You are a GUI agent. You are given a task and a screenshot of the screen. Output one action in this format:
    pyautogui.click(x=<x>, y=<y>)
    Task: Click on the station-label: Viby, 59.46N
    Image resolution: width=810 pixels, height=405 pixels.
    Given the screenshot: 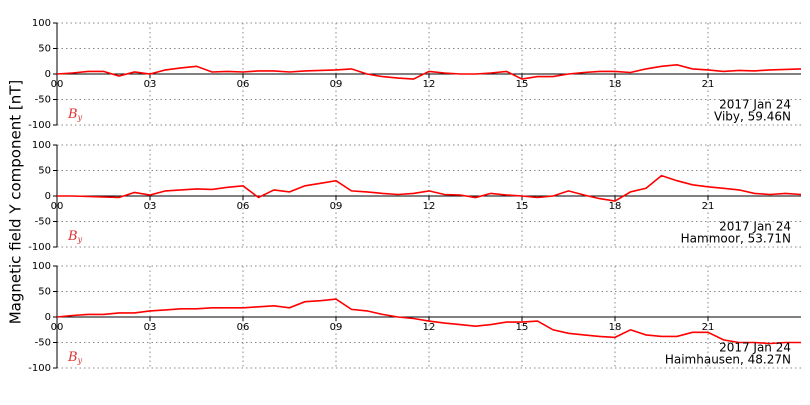 What is the action you would take?
    pyautogui.click(x=752, y=117)
    